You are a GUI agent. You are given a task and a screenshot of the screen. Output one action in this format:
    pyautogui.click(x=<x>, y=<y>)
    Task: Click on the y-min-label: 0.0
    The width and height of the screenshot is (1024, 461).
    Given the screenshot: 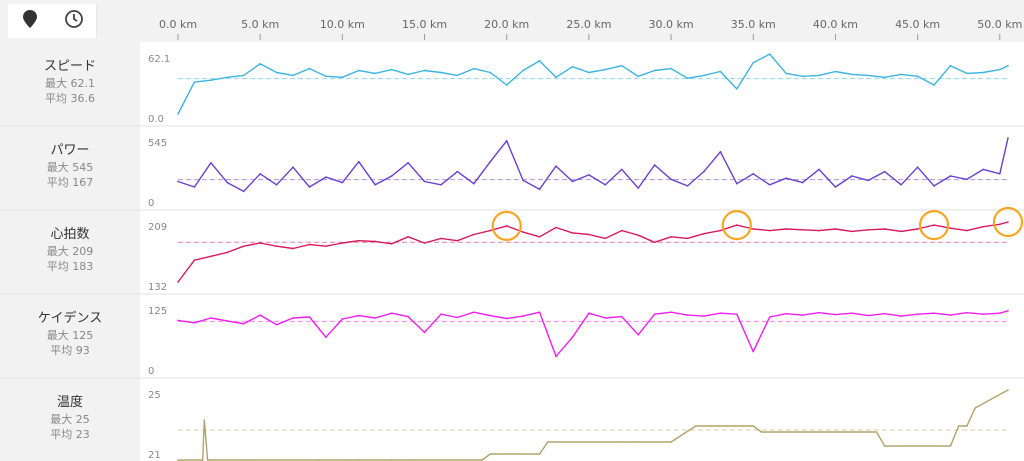 What is the action you would take?
    pyautogui.click(x=156, y=119)
    